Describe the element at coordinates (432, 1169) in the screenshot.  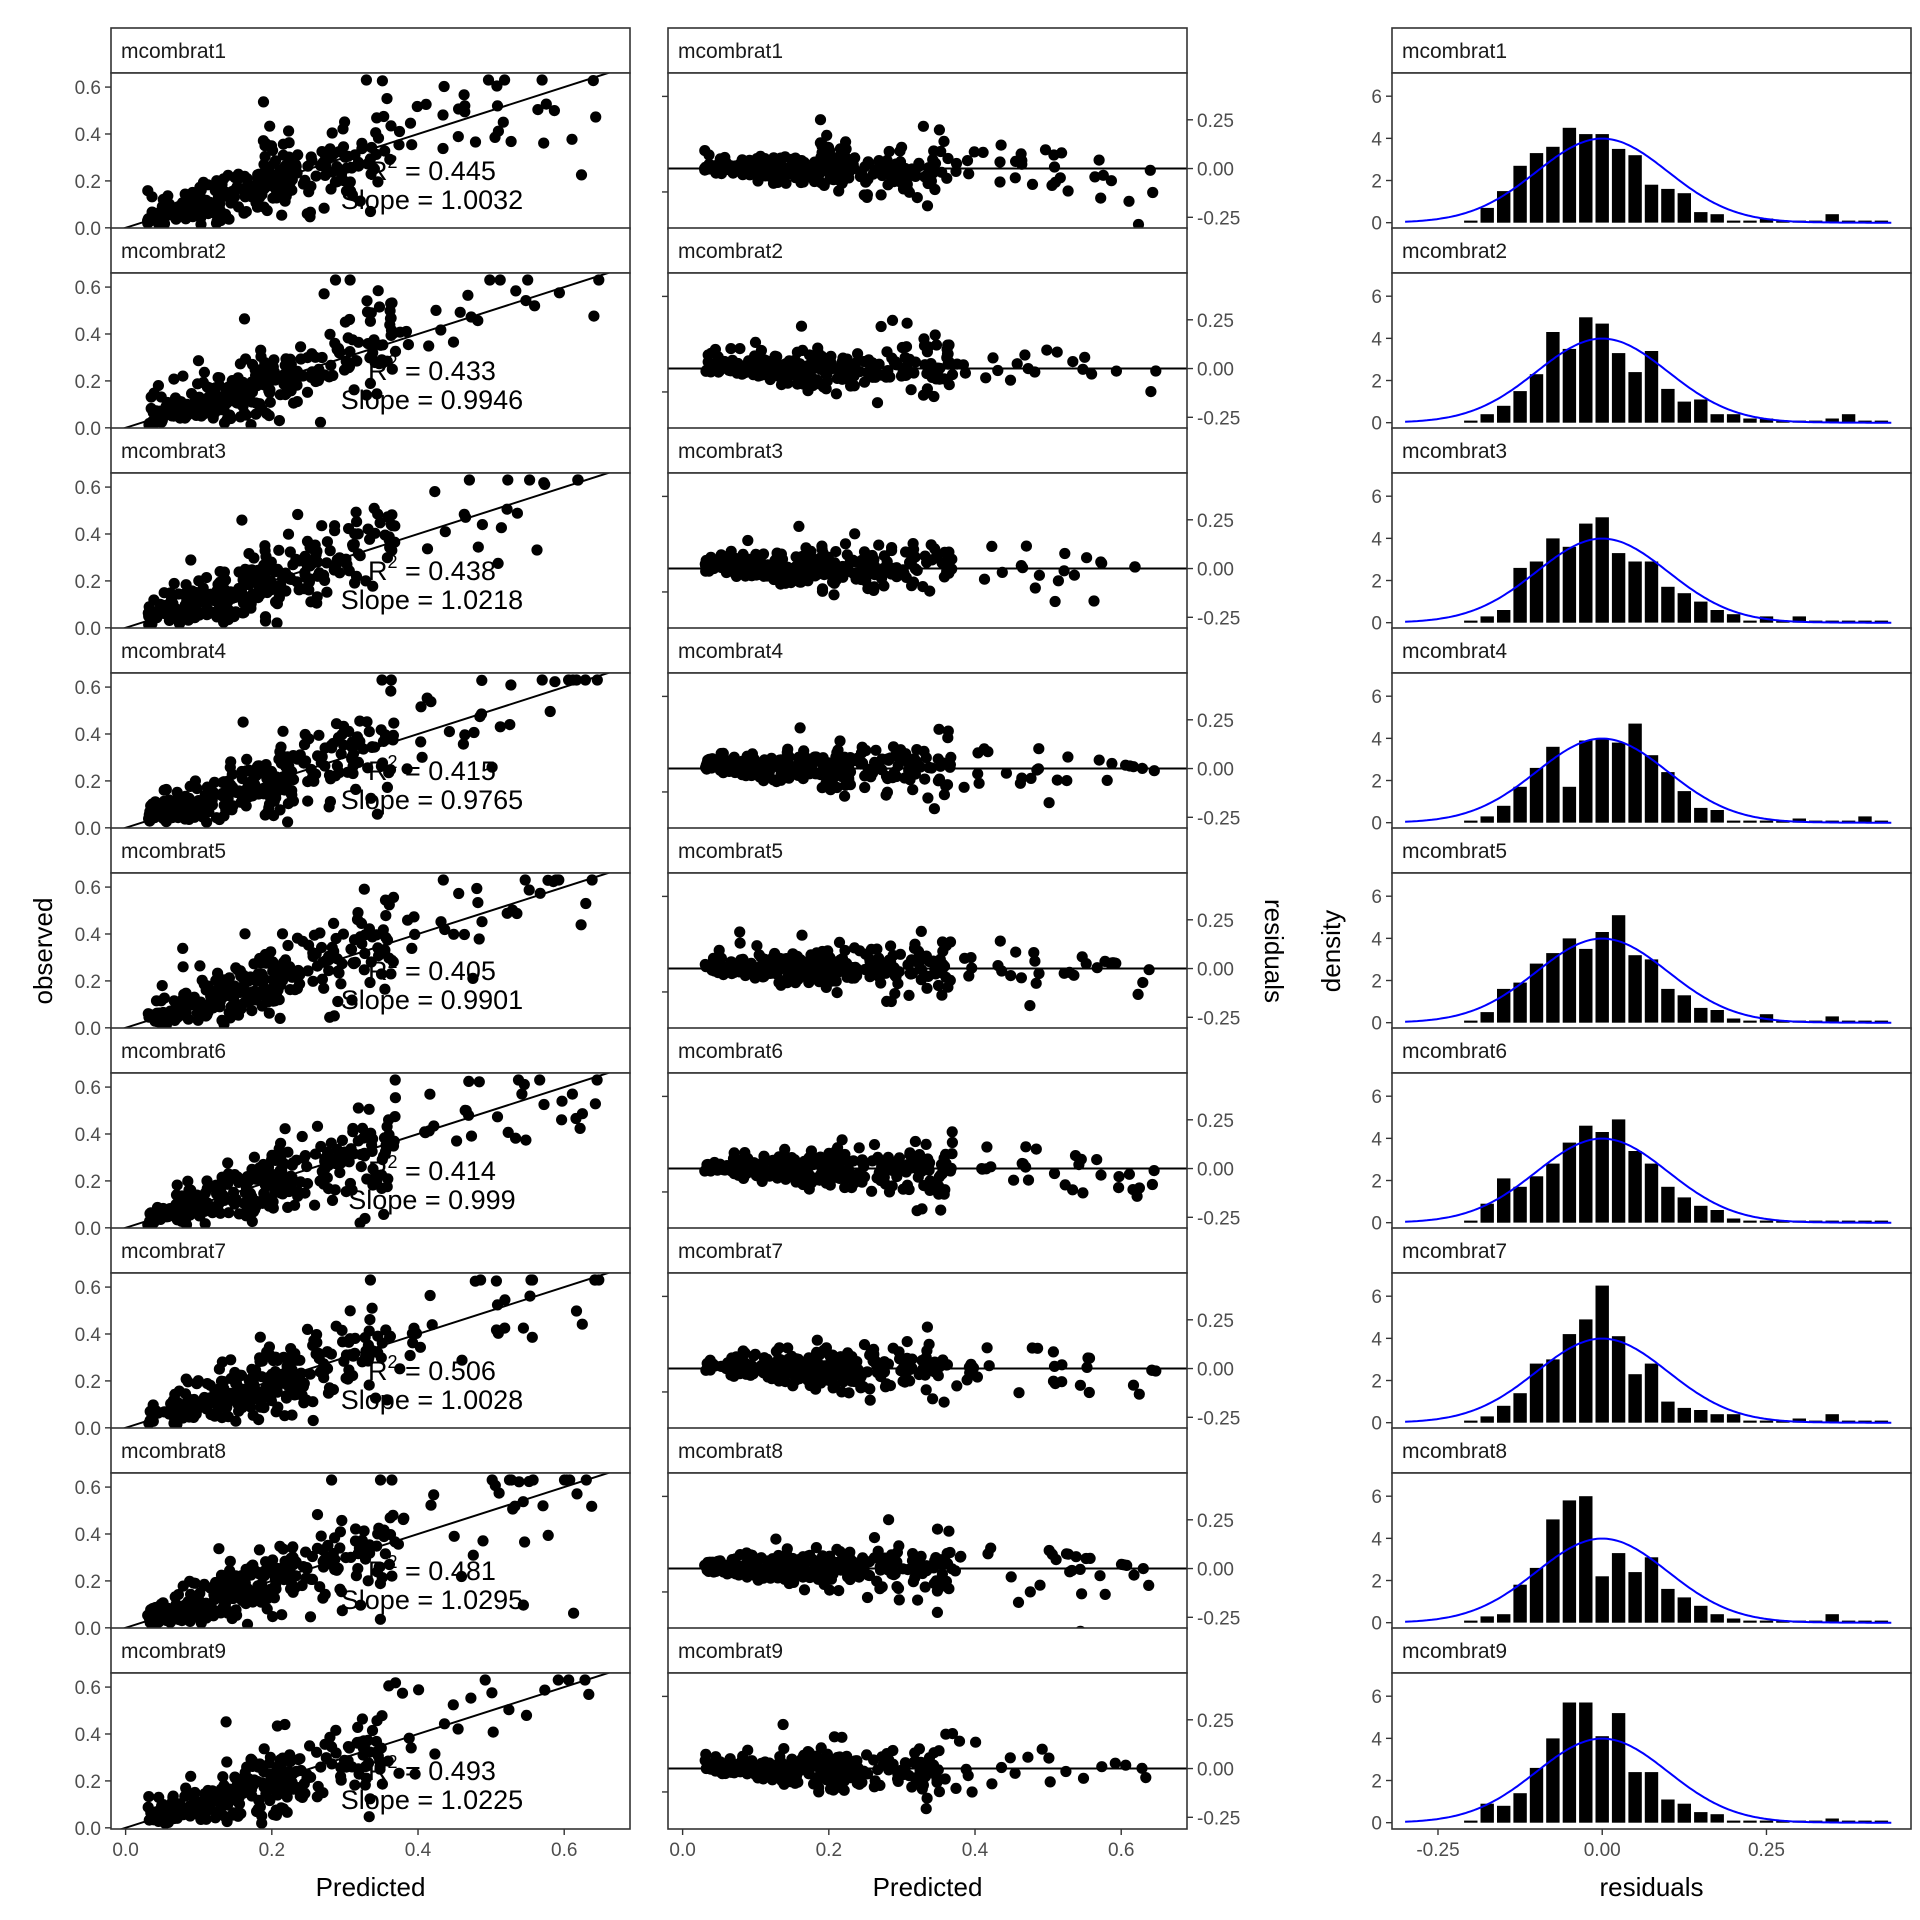
I see `r2-annotation: R2 = 0.414` at that location.